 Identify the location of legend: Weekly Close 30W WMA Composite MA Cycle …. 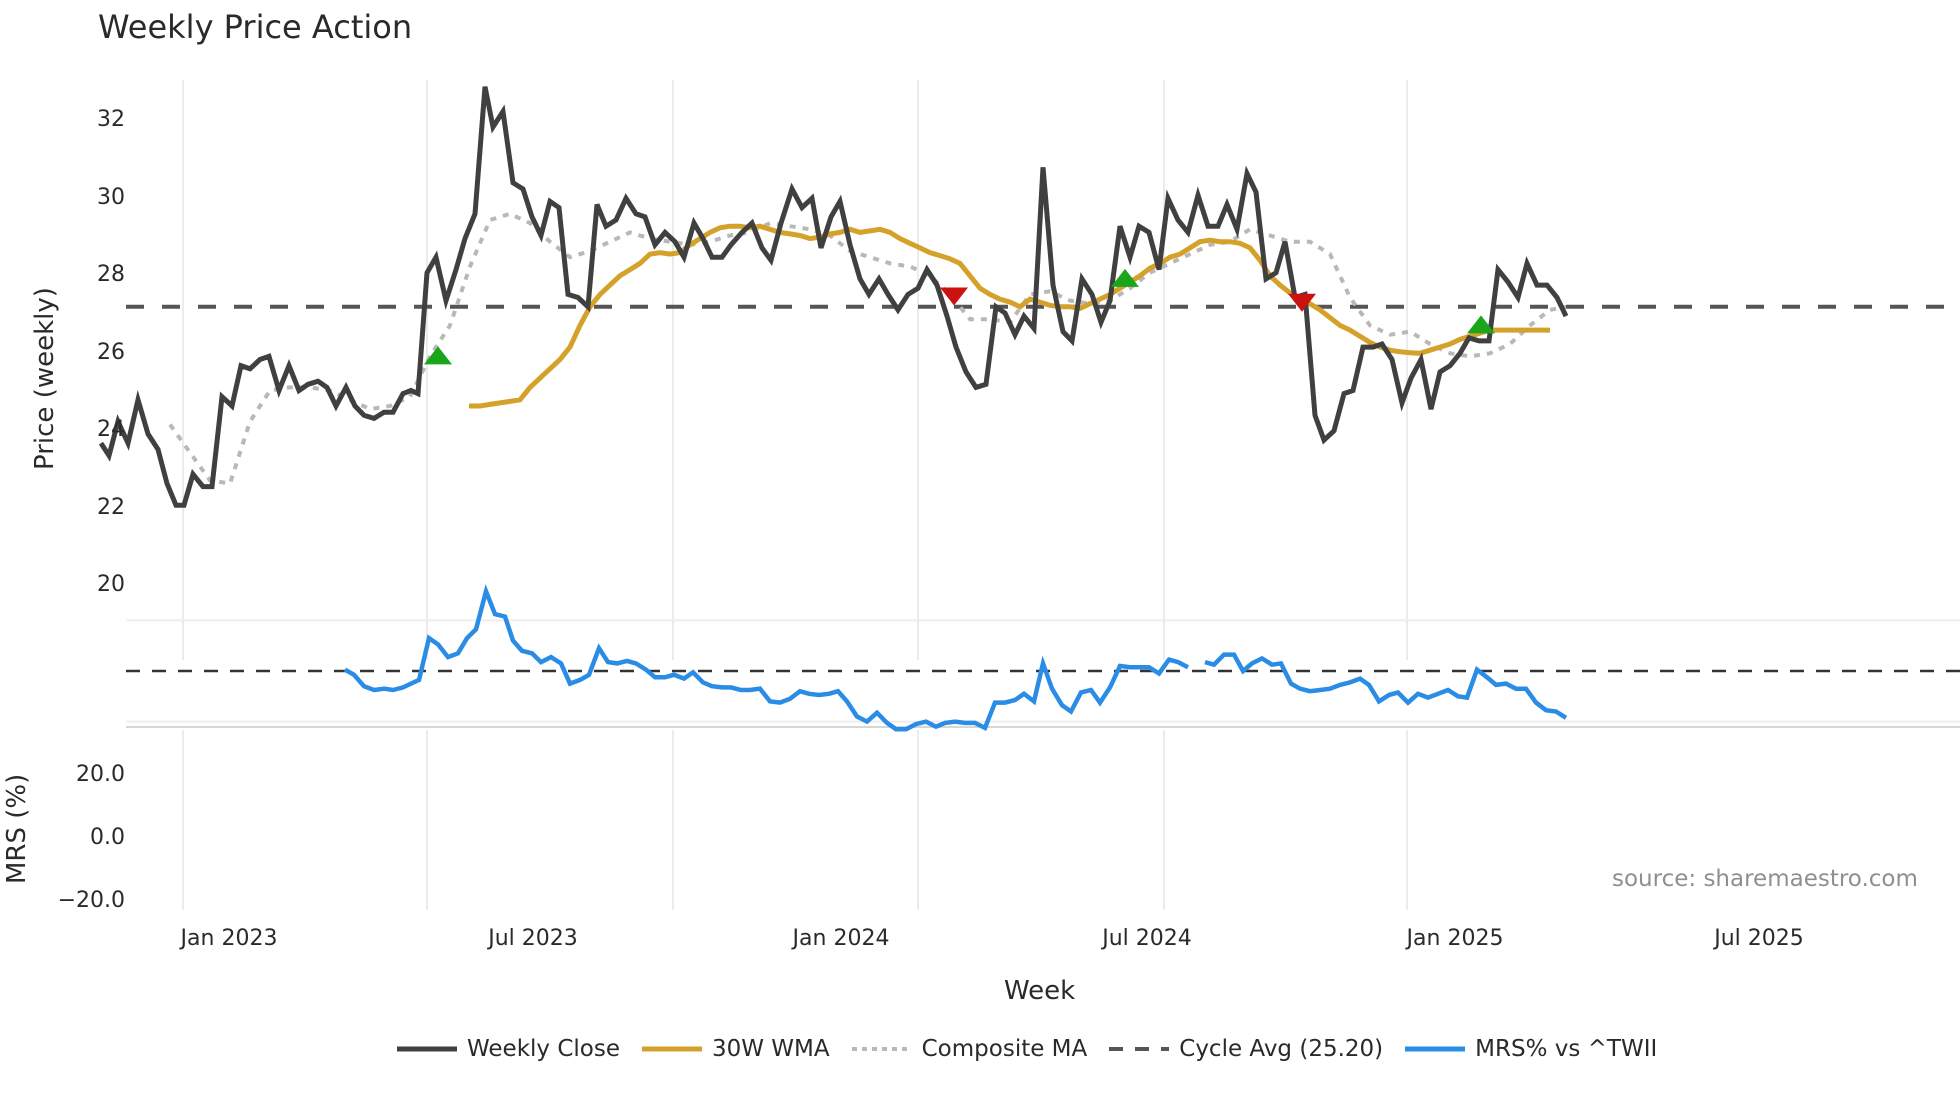
(1038, 1049).